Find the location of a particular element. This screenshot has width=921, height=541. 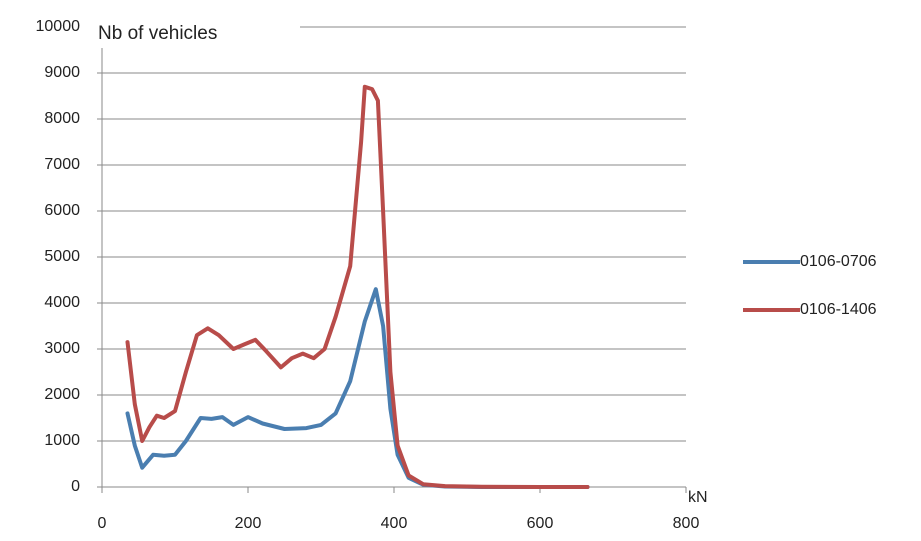

x-tick-label: 200 is located at coordinates (248, 523).